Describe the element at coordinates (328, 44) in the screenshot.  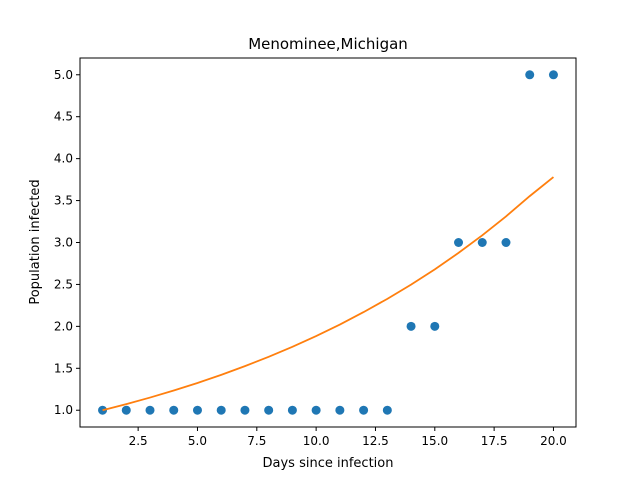
I see `chart-title: Menominee,Michigan` at that location.